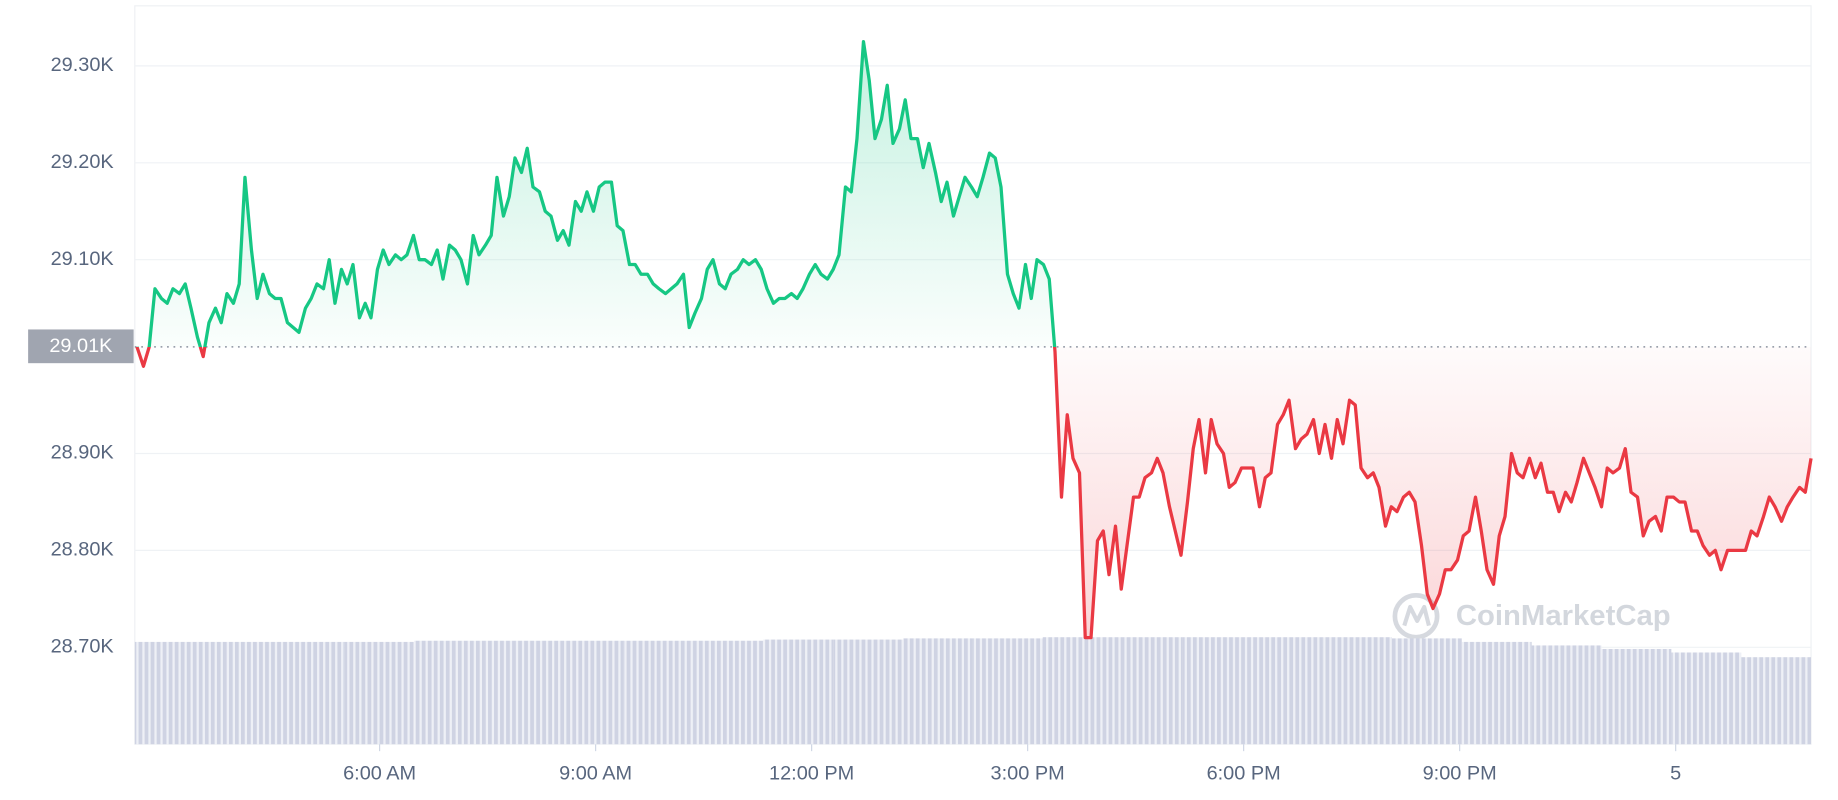 The image size is (1838, 800). What do you see at coordinates (82, 550) in the screenshot?
I see `y-tick-label: 28.80K` at bounding box center [82, 550].